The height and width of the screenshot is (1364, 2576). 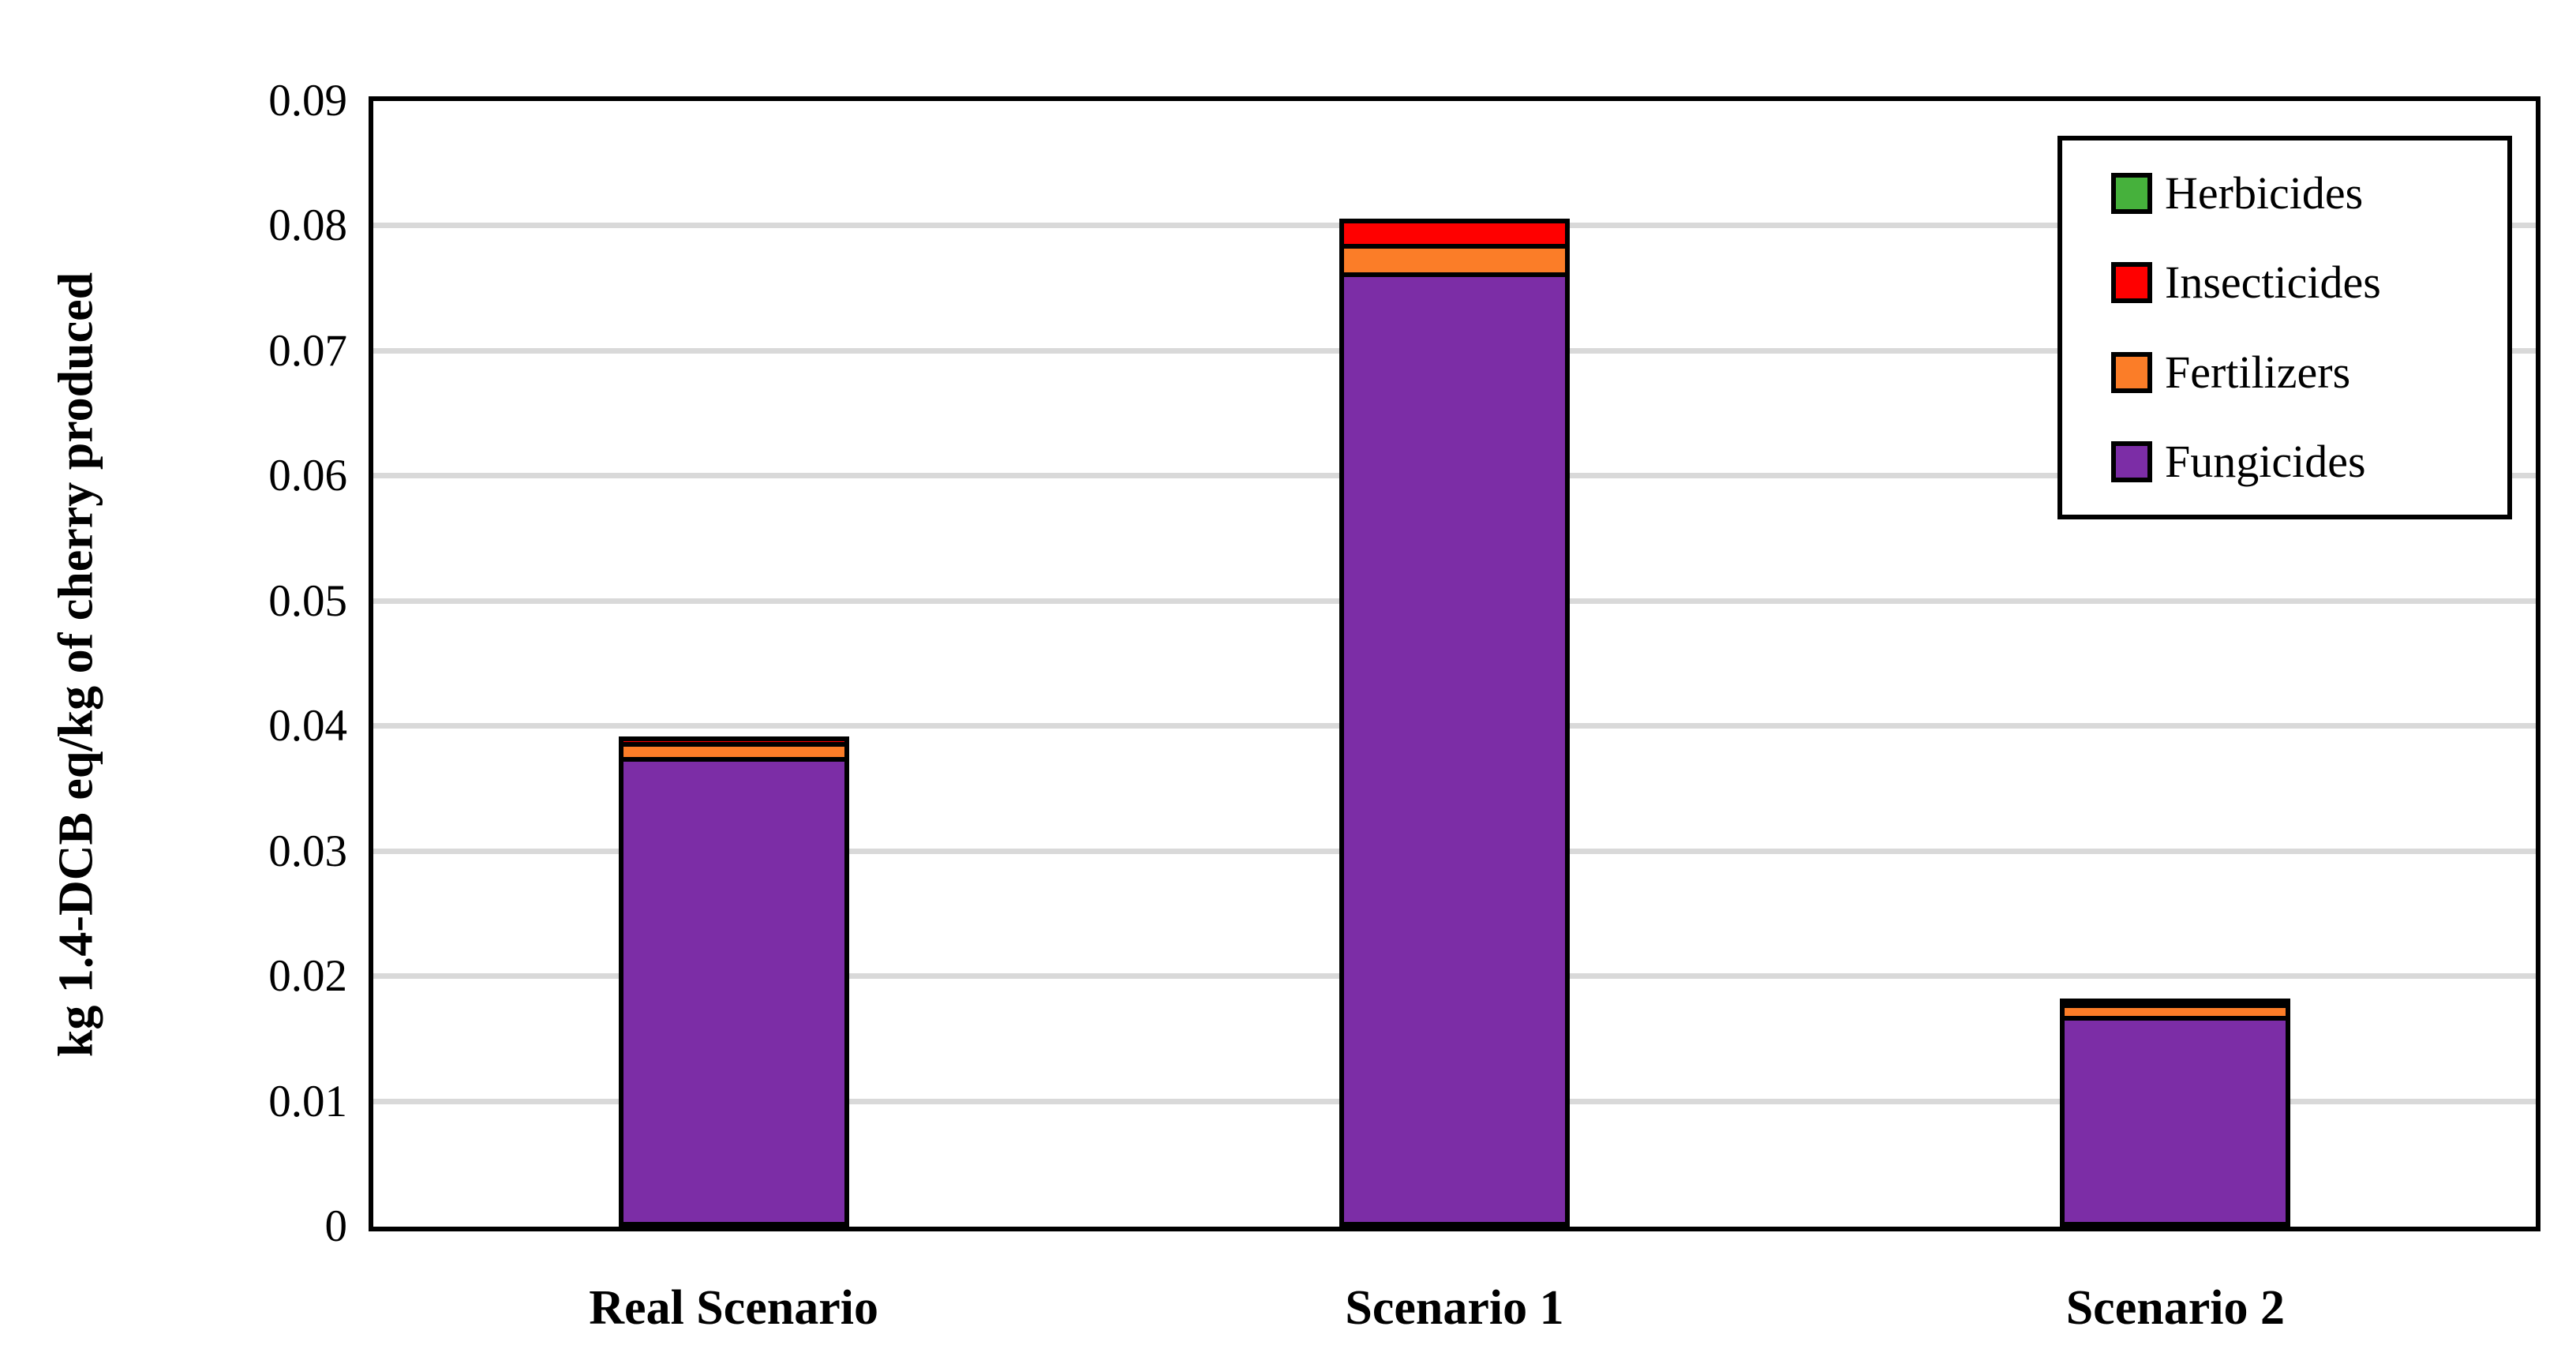 I want to click on legend-item-fertilizers: Fertilizers, so click(x=2309, y=372).